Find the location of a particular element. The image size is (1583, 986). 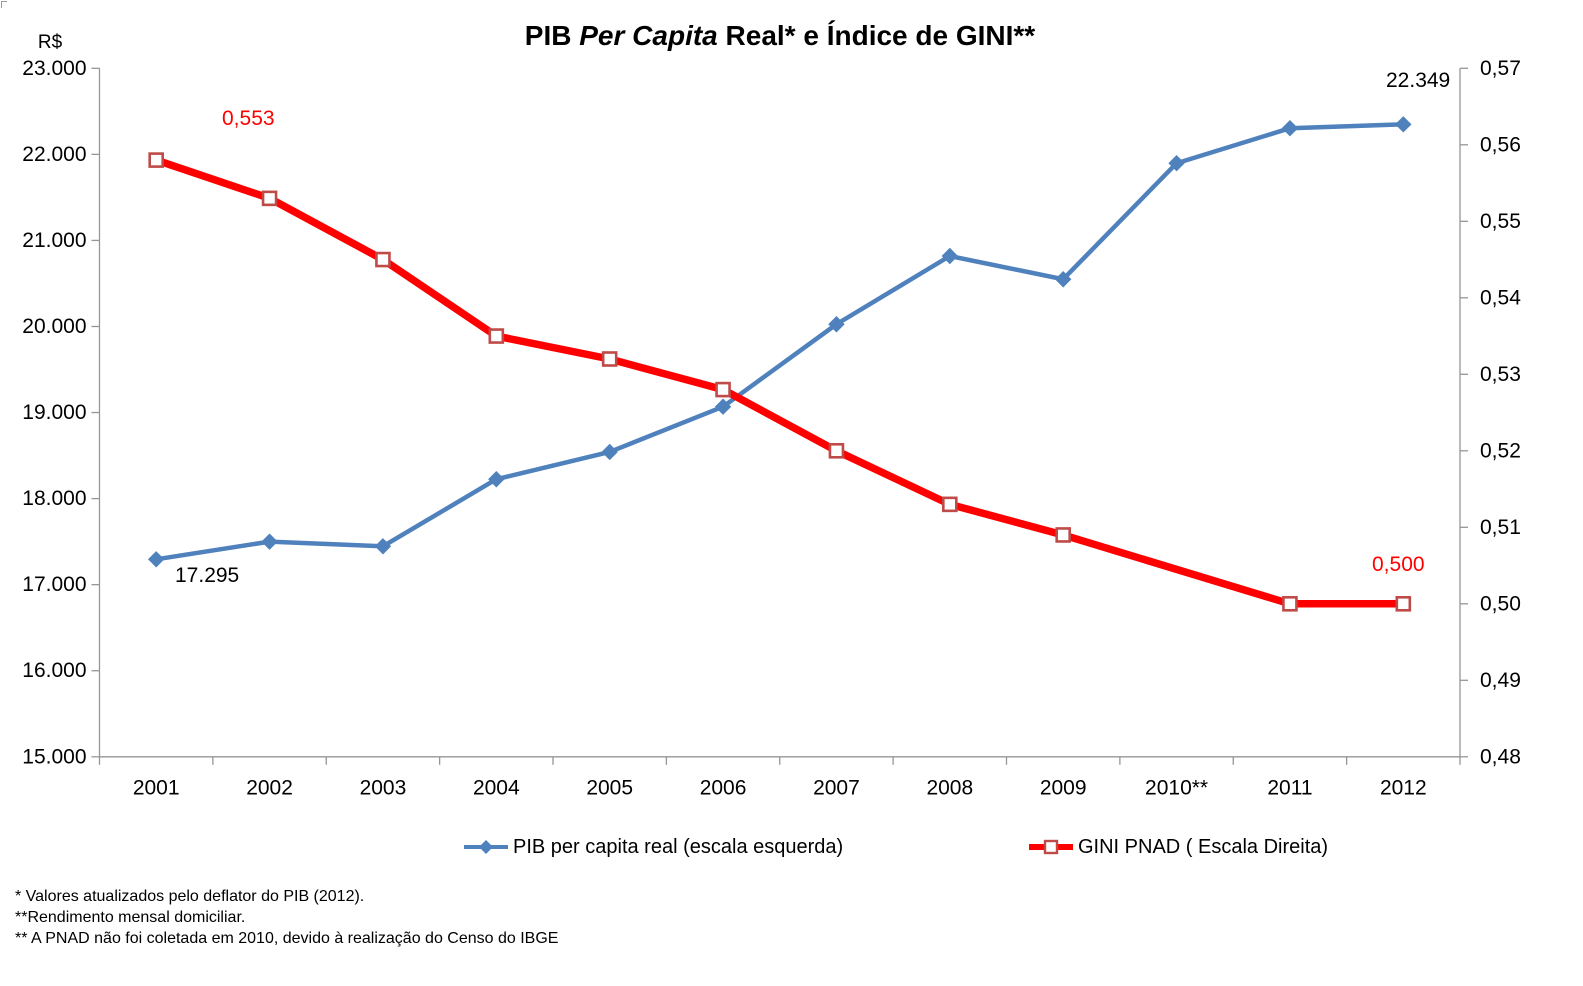

pib-marker-2009 is located at coordinates (1063, 279).